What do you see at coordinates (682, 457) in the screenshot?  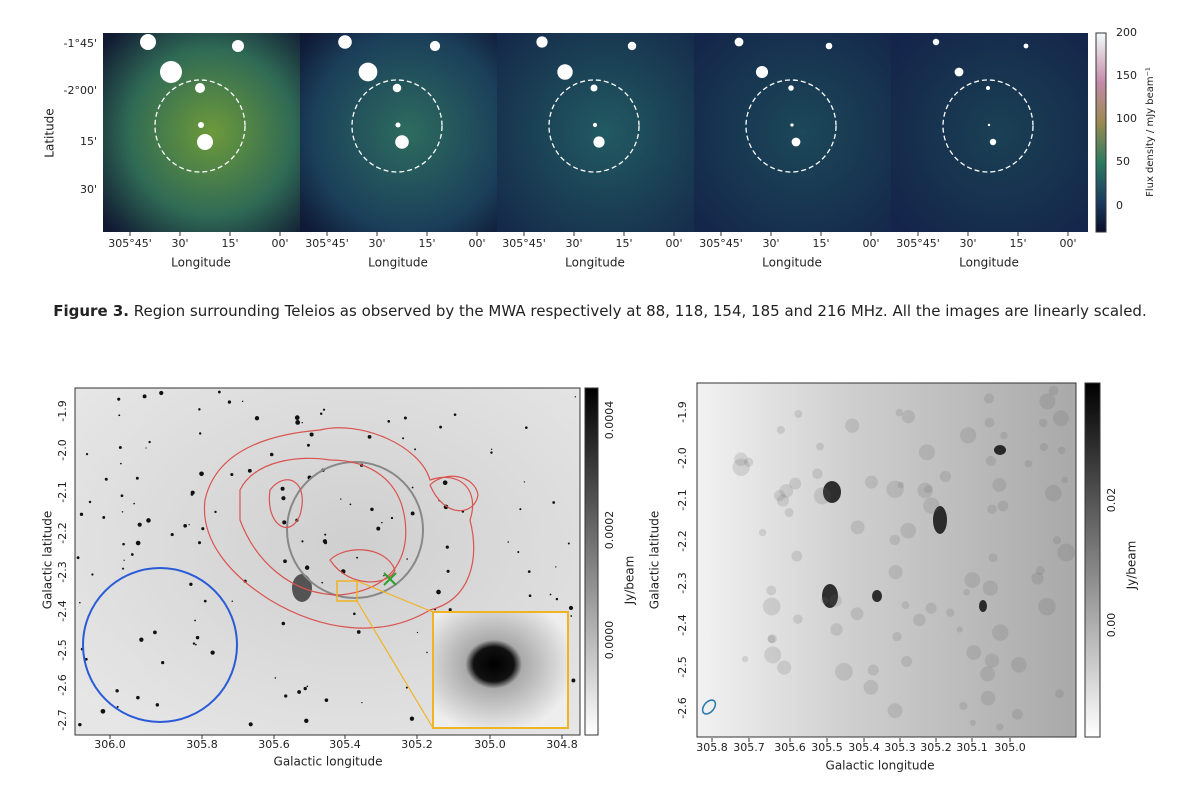 I see `y-tick-label: -2.0` at bounding box center [682, 457].